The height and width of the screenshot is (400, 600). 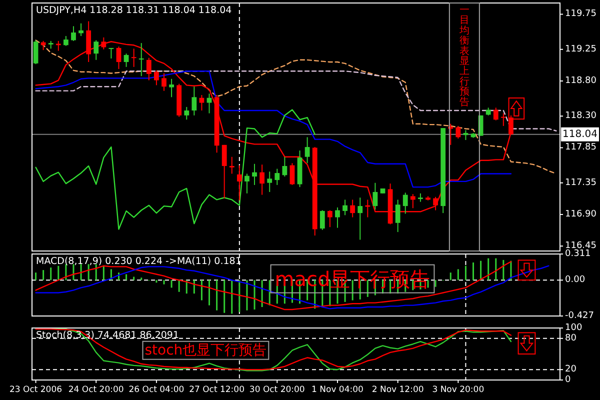 I want to click on x-tick-label: 27 Oct 12:00, so click(x=217, y=390).